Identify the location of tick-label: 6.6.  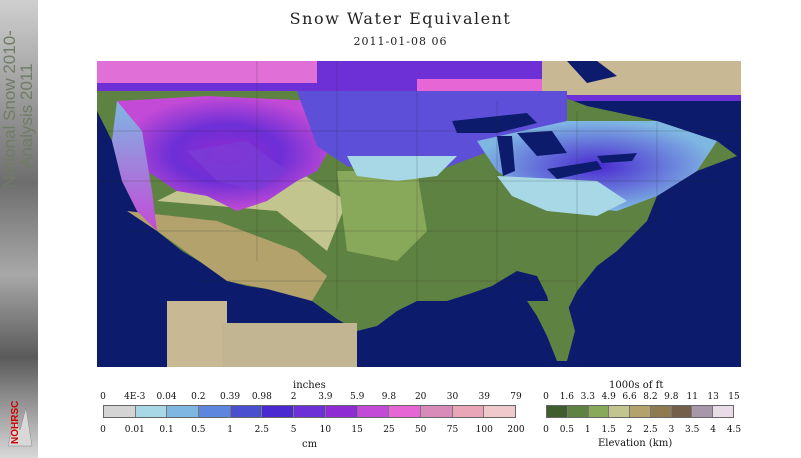
(629, 397).